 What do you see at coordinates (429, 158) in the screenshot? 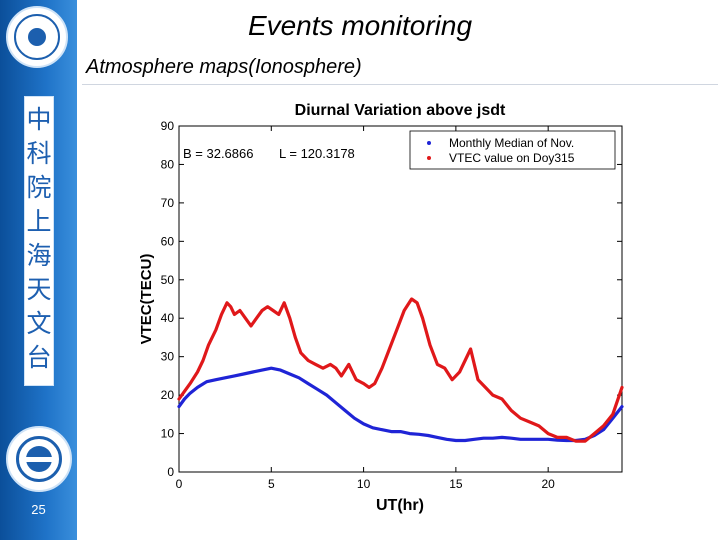
I see `legend-marker-doy315` at bounding box center [429, 158].